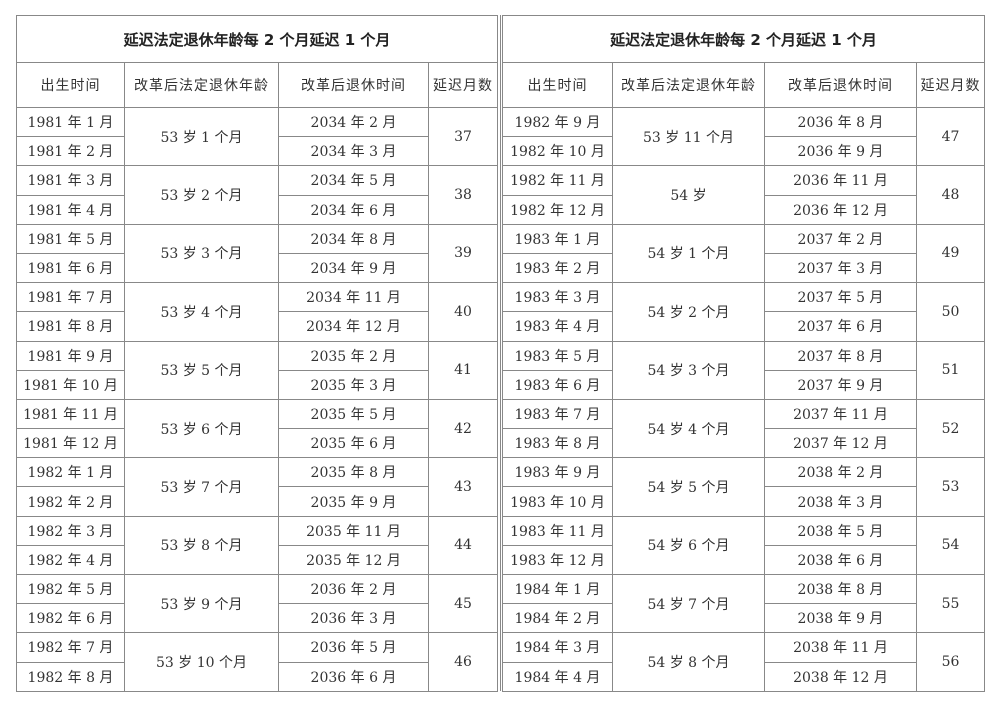  I want to click on birth-date-cell: 1983 年 1 月, so click(557, 238).